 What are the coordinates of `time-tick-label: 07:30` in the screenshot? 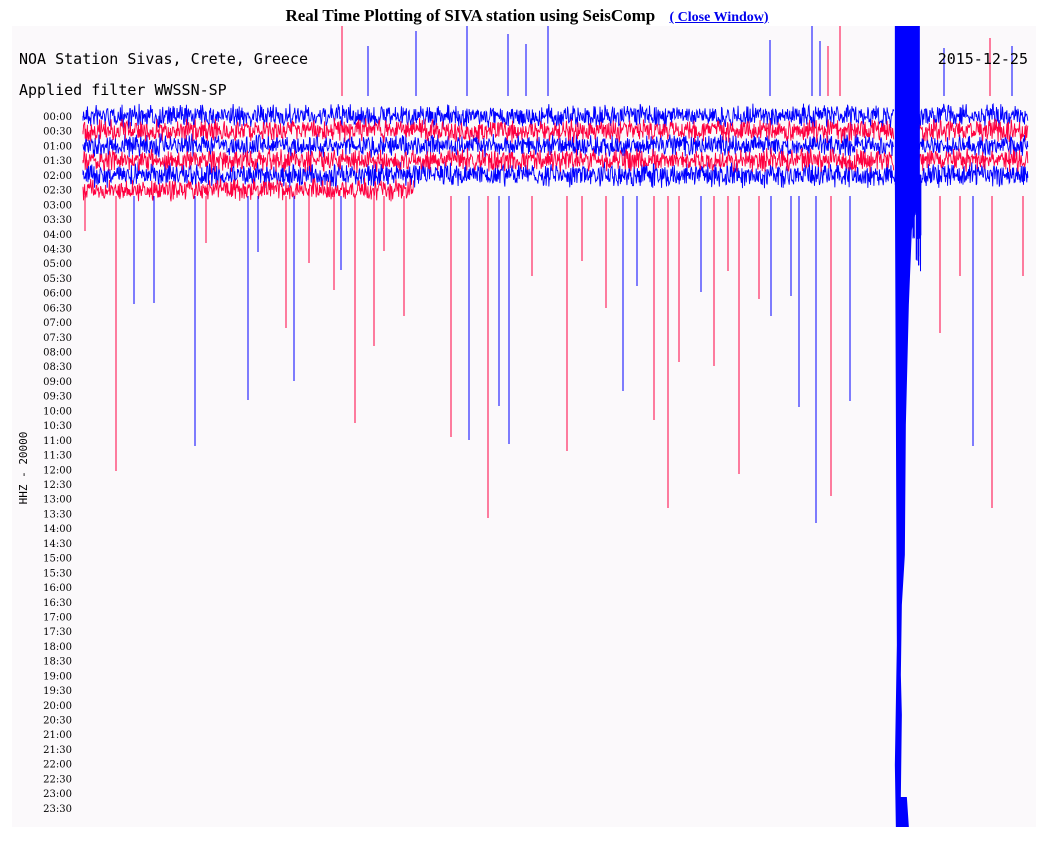 It's located at (57, 338).